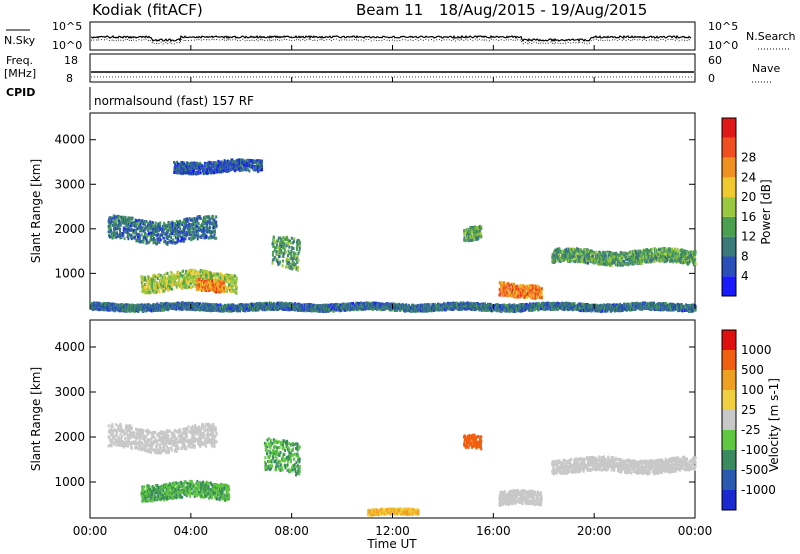  I want to click on freq-tick-low: 8, so click(69, 78).